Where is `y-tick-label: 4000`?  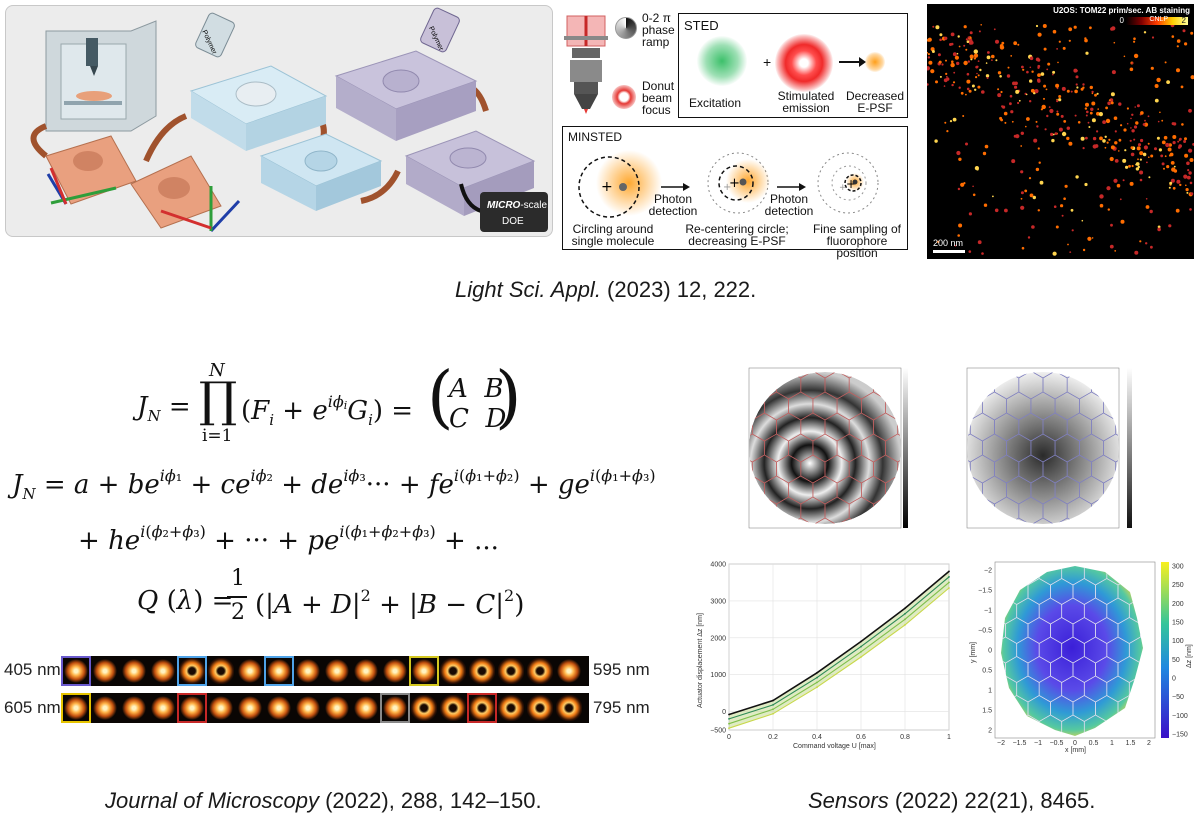 y-tick-label: 4000 is located at coordinates (718, 565).